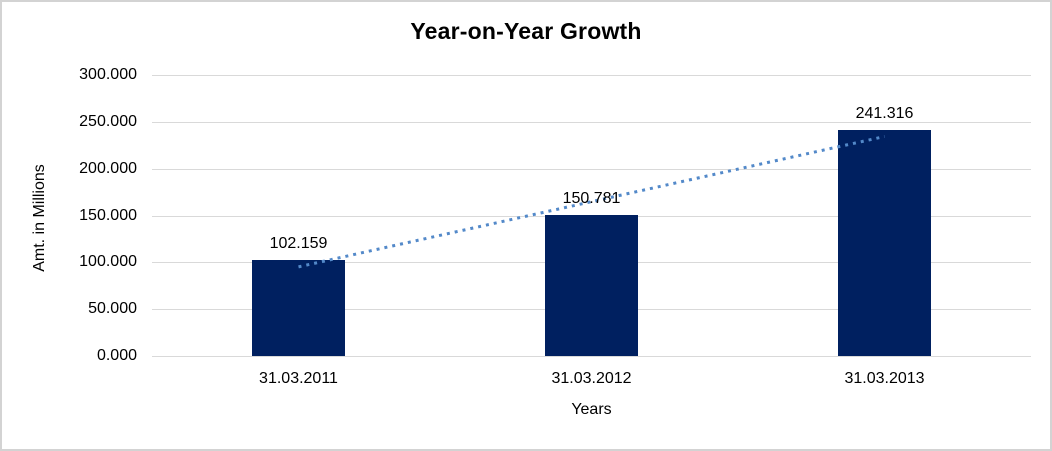 The height and width of the screenshot is (451, 1052). Describe the element at coordinates (298, 378) in the screenshot. I see `x-tick-label: 31.03.2011` at that location.